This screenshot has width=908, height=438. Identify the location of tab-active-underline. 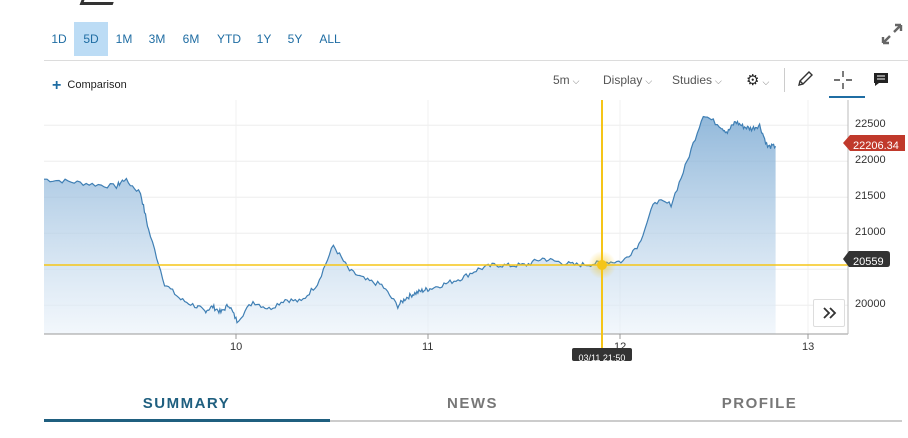
(187, 420).